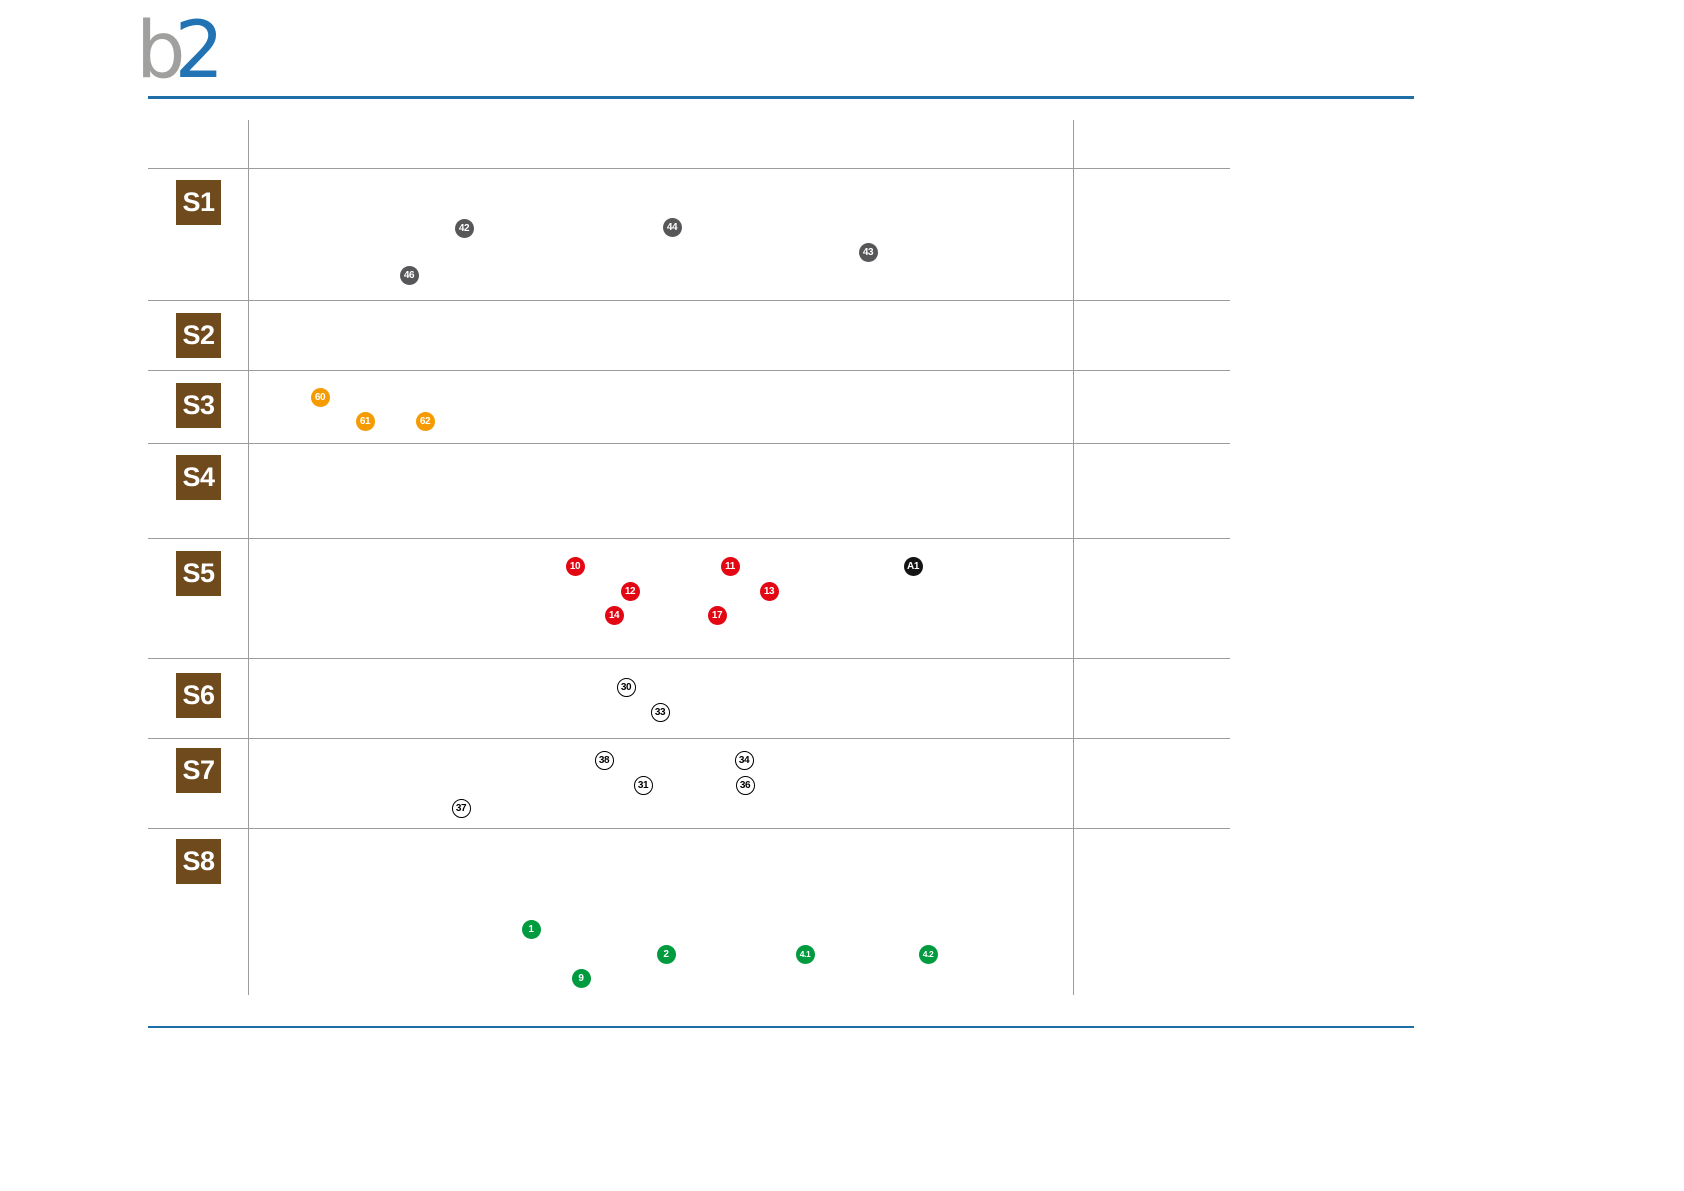  What do you see at coordinates (198, 695) in the screenshot?
I see `row-label-s6: S6` at bounding box center [198, 695].